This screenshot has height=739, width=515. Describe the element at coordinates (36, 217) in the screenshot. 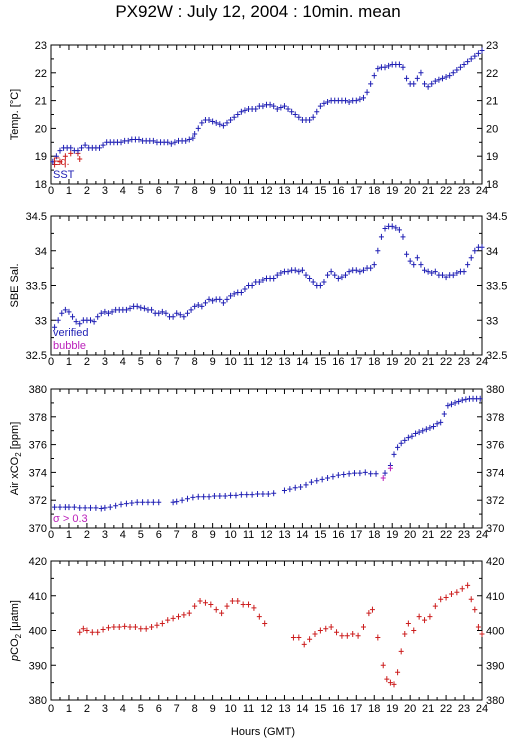

I see `y-tick-label-left: 34.5` at that location.